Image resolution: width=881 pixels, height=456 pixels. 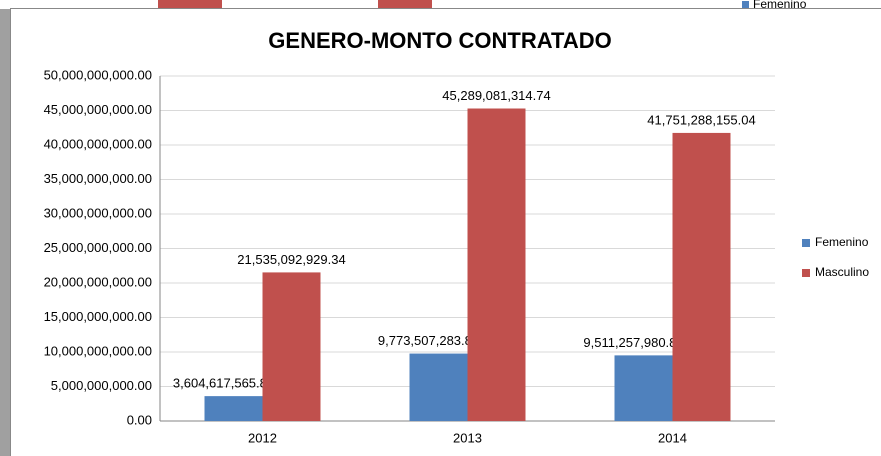 What do you see at coordinates (291, 259) in the screenshot?
I see `value-label: 21,535,092,929.34` at bounding box center [291, 259].